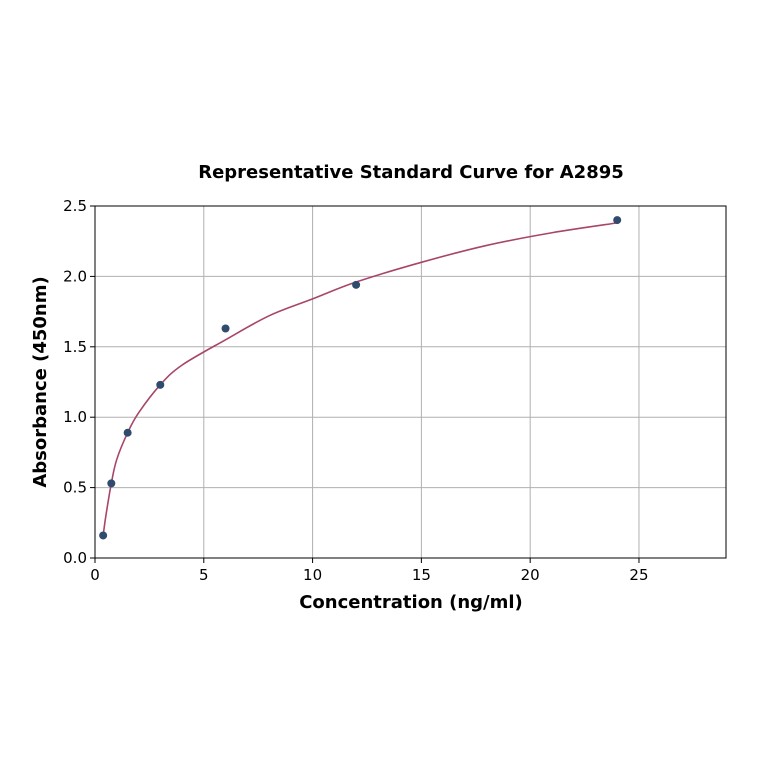 This screenshot has width=764, height=764. Describe the element at coordinates (312, 575) in the screenshot. I see `x-tick-label: 10` at that location.